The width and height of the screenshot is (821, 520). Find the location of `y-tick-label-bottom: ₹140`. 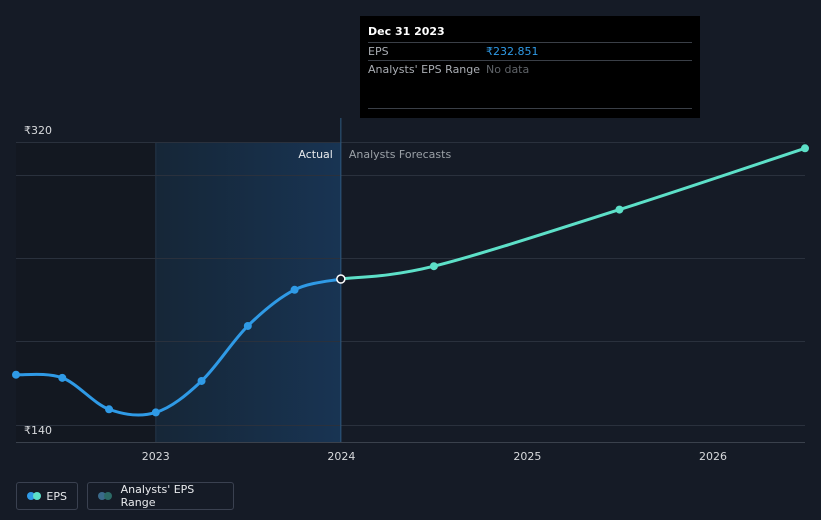

y-tick-label-bottom: ₹140 is located at coordinates (38, 430).